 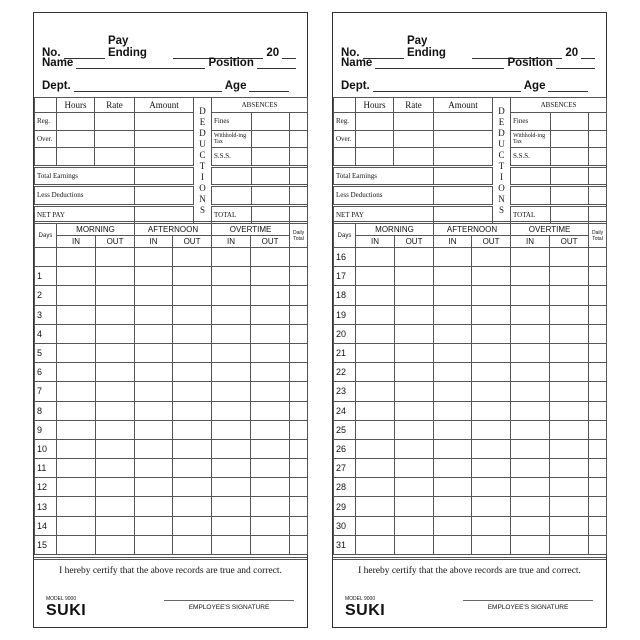 I want to click on reg-rate, so click(x=413, y=121).